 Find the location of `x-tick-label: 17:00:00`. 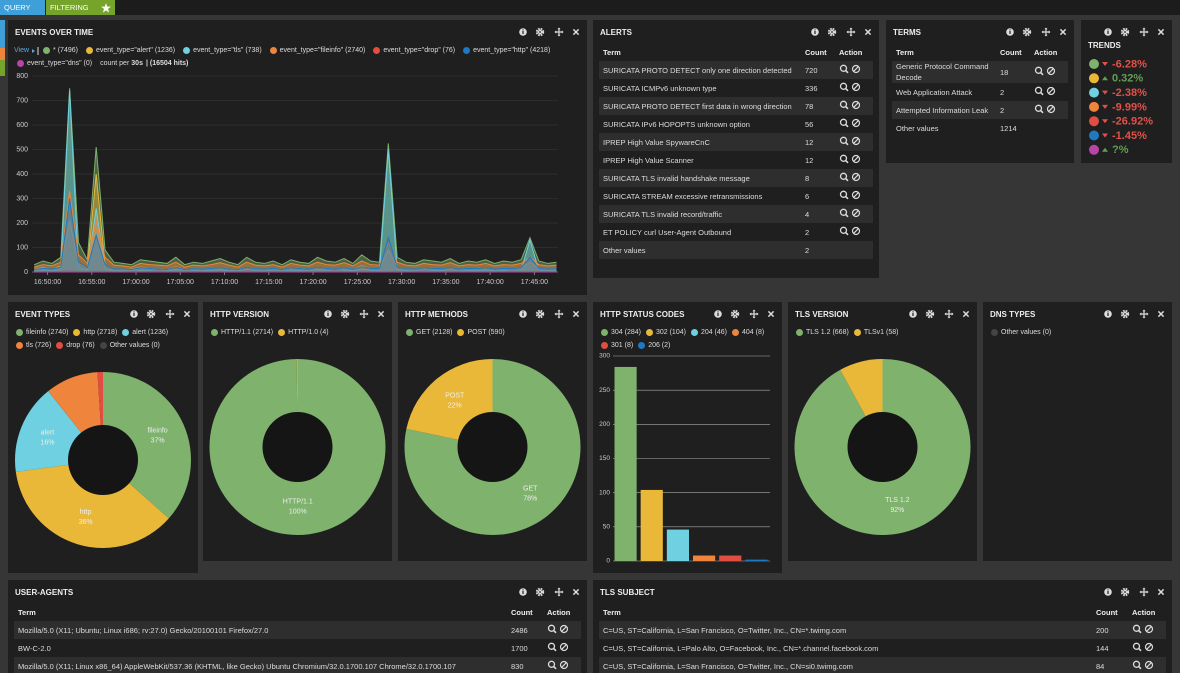

x-tick-label: 17:00:00 is located at coordinates (135, 282).